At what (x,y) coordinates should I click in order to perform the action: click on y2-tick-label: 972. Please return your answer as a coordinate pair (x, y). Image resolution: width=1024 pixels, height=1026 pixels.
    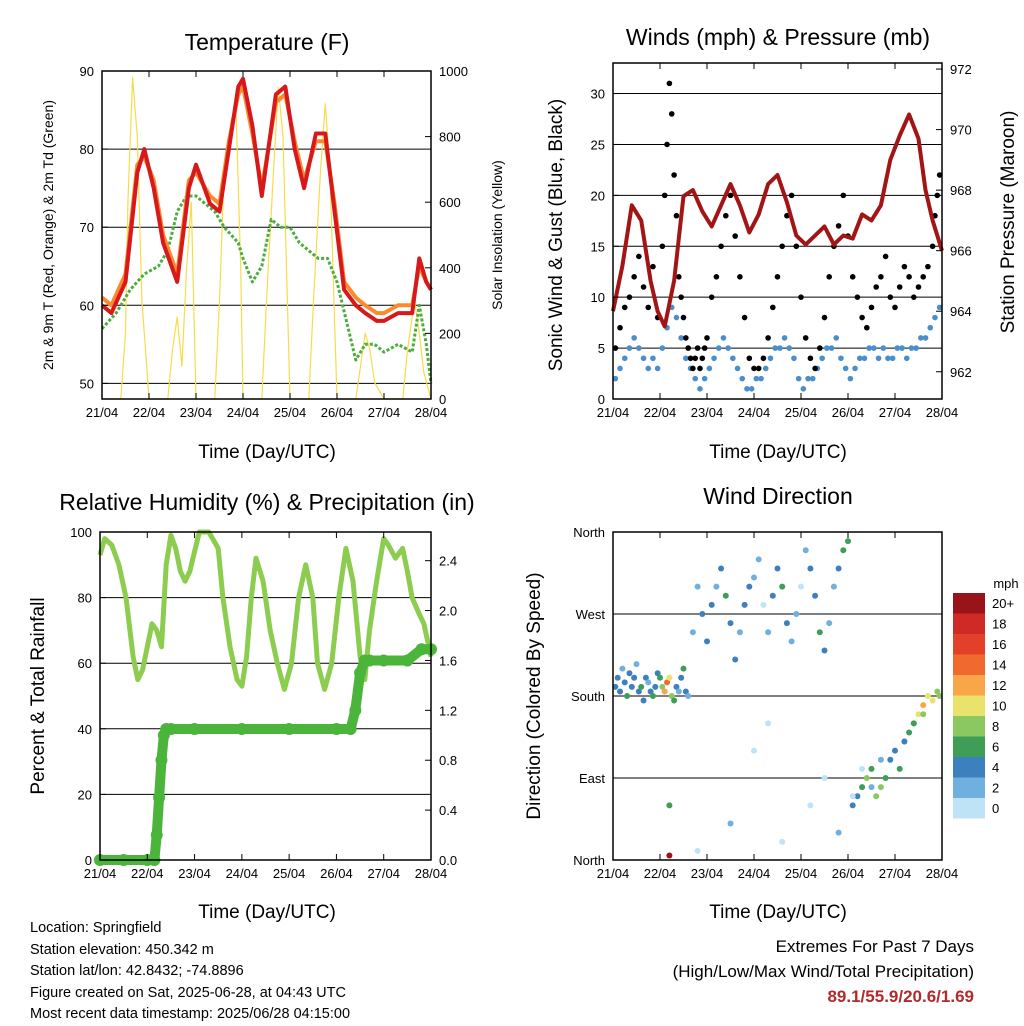
    Looking at the image, I should click on (961, 69).